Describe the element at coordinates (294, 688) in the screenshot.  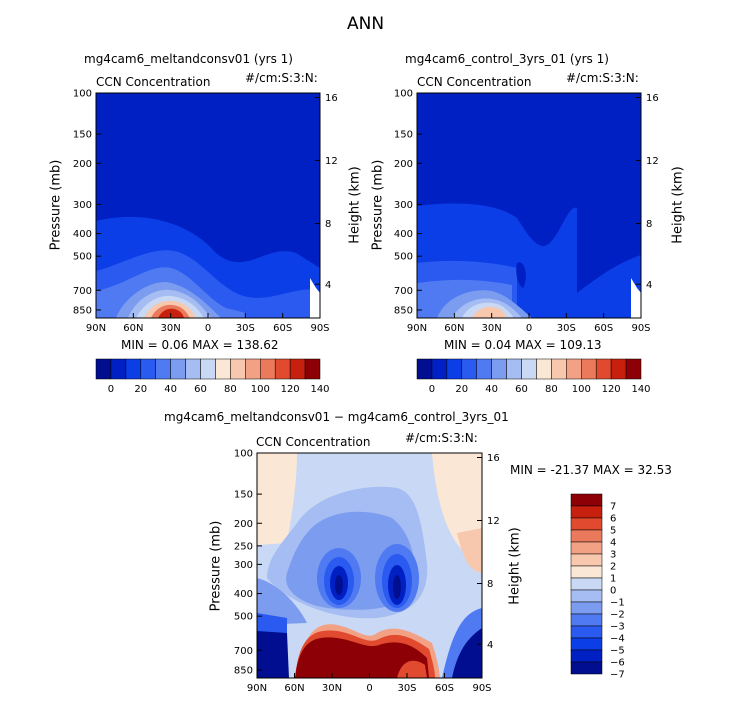
I see `panel3-xtick-label-1: 60N` at that location.